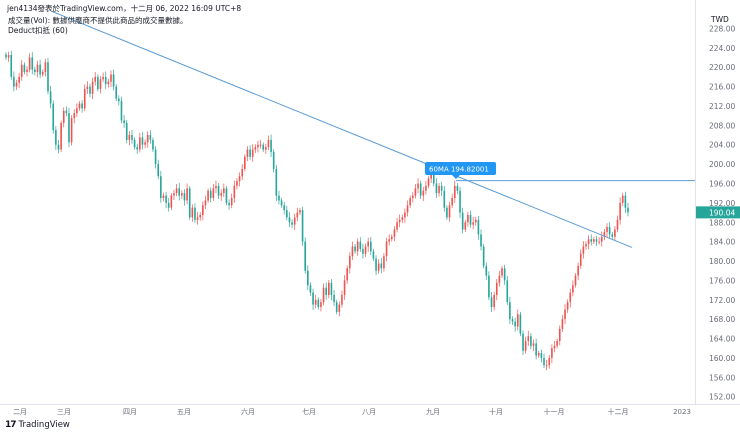 Image resolution: width=740 pixels, height=436 pixels. What do you see at coordinates (722, 48) in the screenshot?
I see `y-tick-label: 224.00` at bounding box center [722, 48].